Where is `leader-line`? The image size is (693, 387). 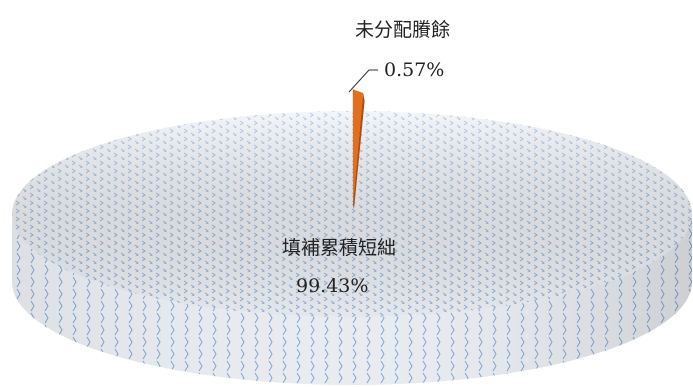 leader-line is located at coordinates (363, 81).